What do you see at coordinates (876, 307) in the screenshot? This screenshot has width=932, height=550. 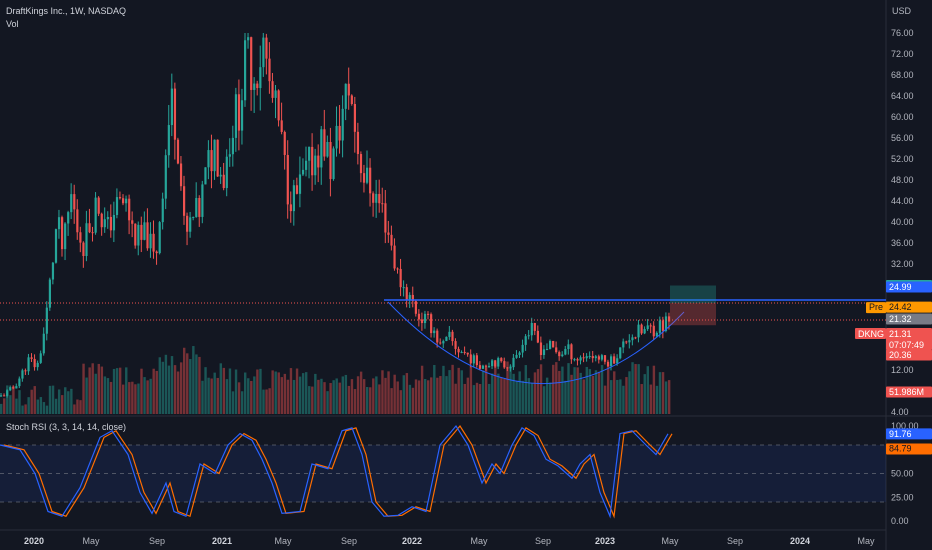 I see `pre-tag: Pre` at bounding box center [876, 307].